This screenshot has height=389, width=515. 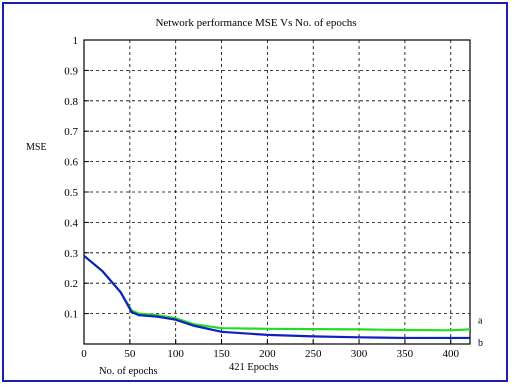 I want to click on y-tick-label: 0.8, so click(x=71, y=102).